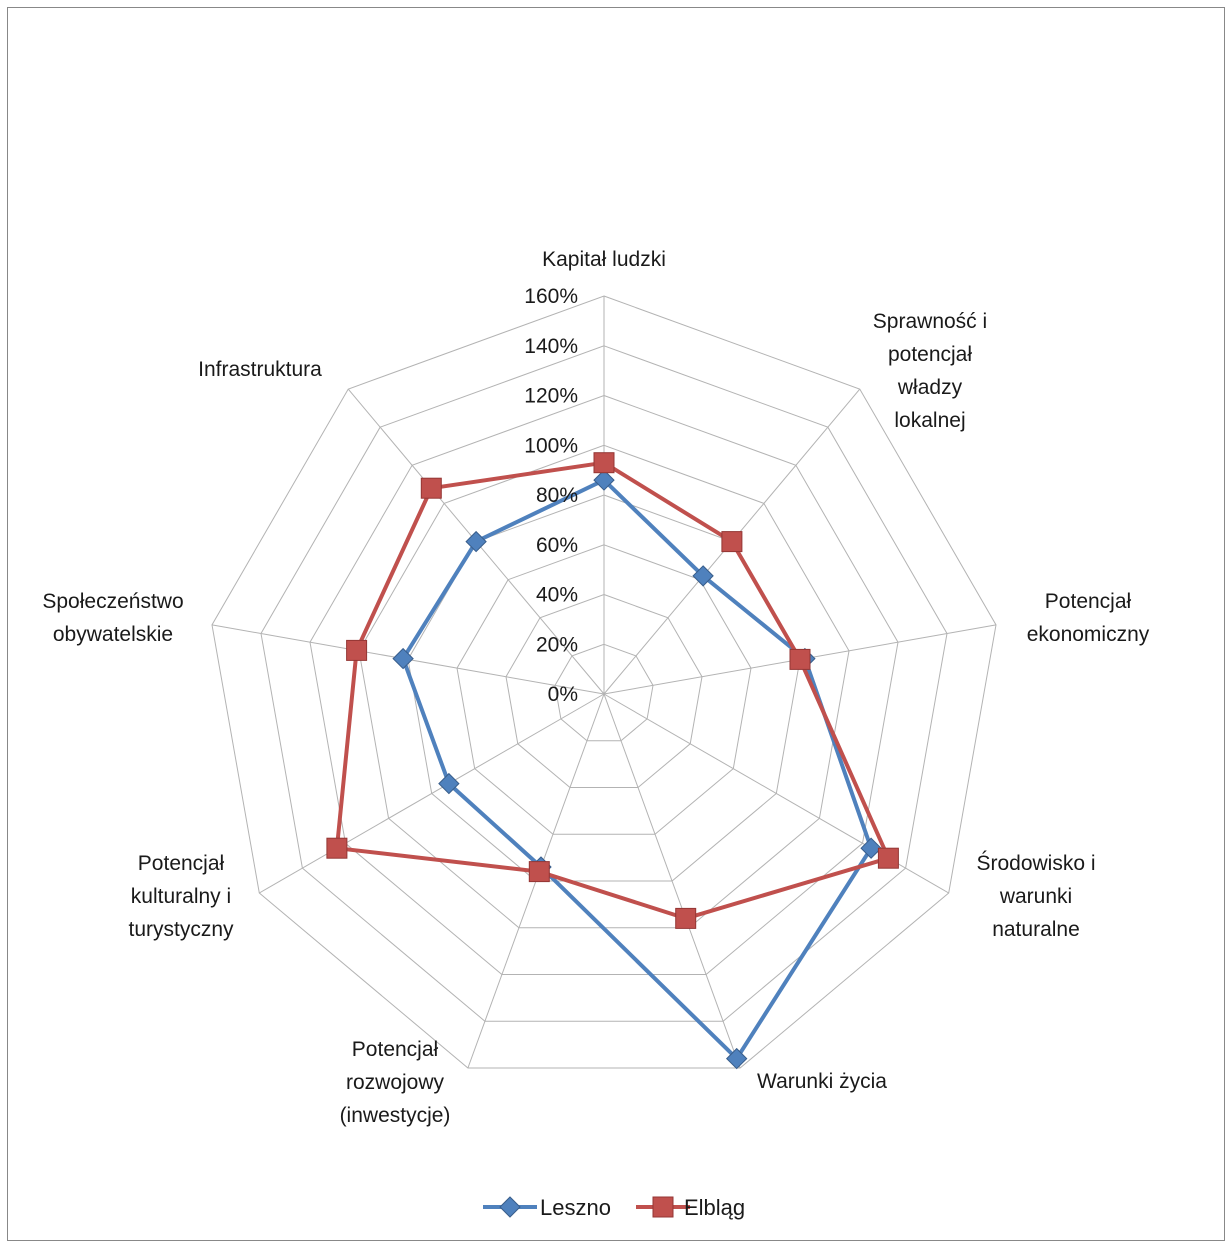 The width and height of the screenshot is (1226, 1242). What do you see at coordinates (714, 1207) in the screenshot?
I see `legend-label: Elbląg` at bounding box center [714, 1207].